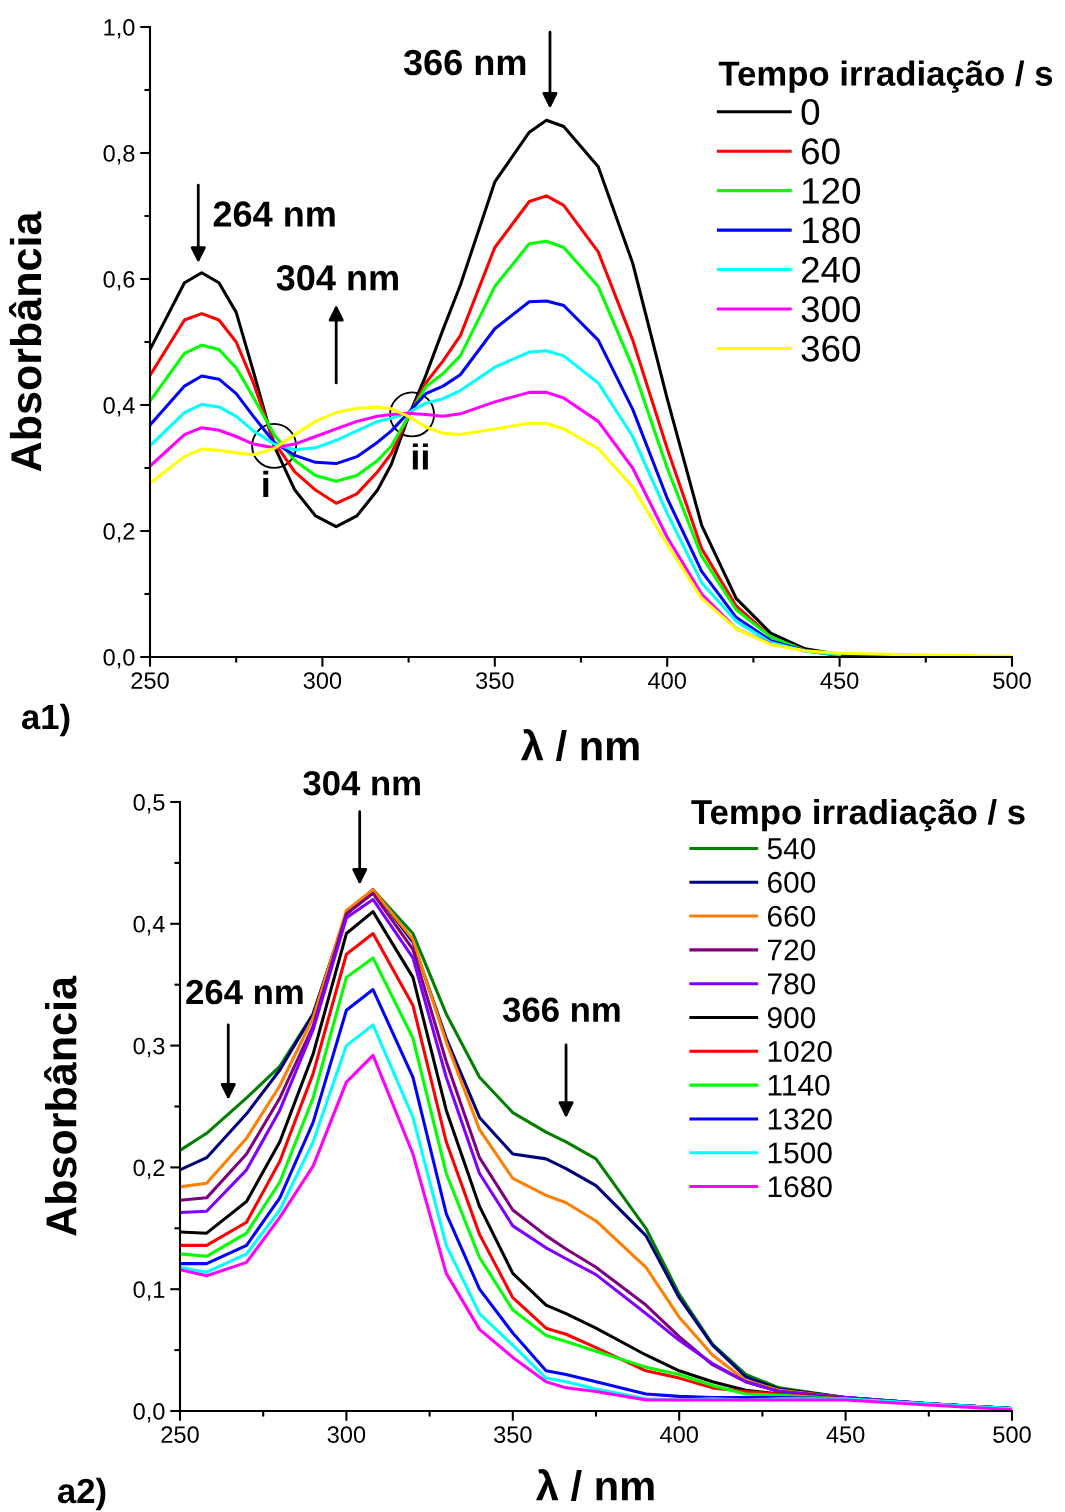 The height and width of the screenshot is (1512, 1065). What do you see at coordinates (337, 278) in the screenshot?
I see `annotation: 304 nm` at bounding box center [337, 278].